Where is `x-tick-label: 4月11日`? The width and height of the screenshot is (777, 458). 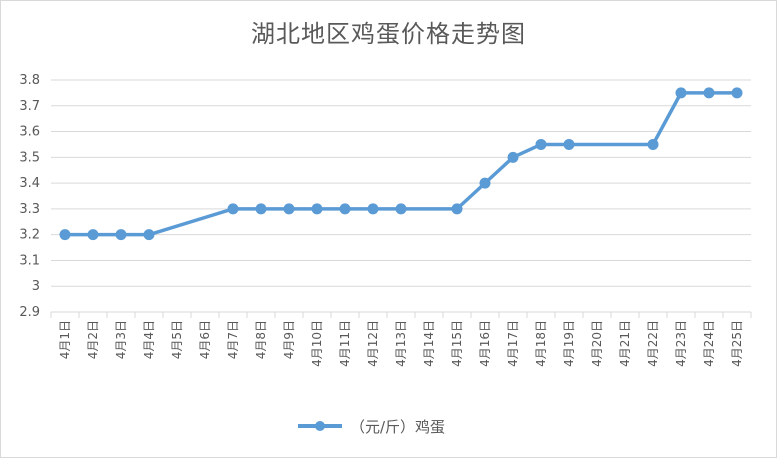
x-tick-label: 4月11日 is located at coordinates (345, 343).